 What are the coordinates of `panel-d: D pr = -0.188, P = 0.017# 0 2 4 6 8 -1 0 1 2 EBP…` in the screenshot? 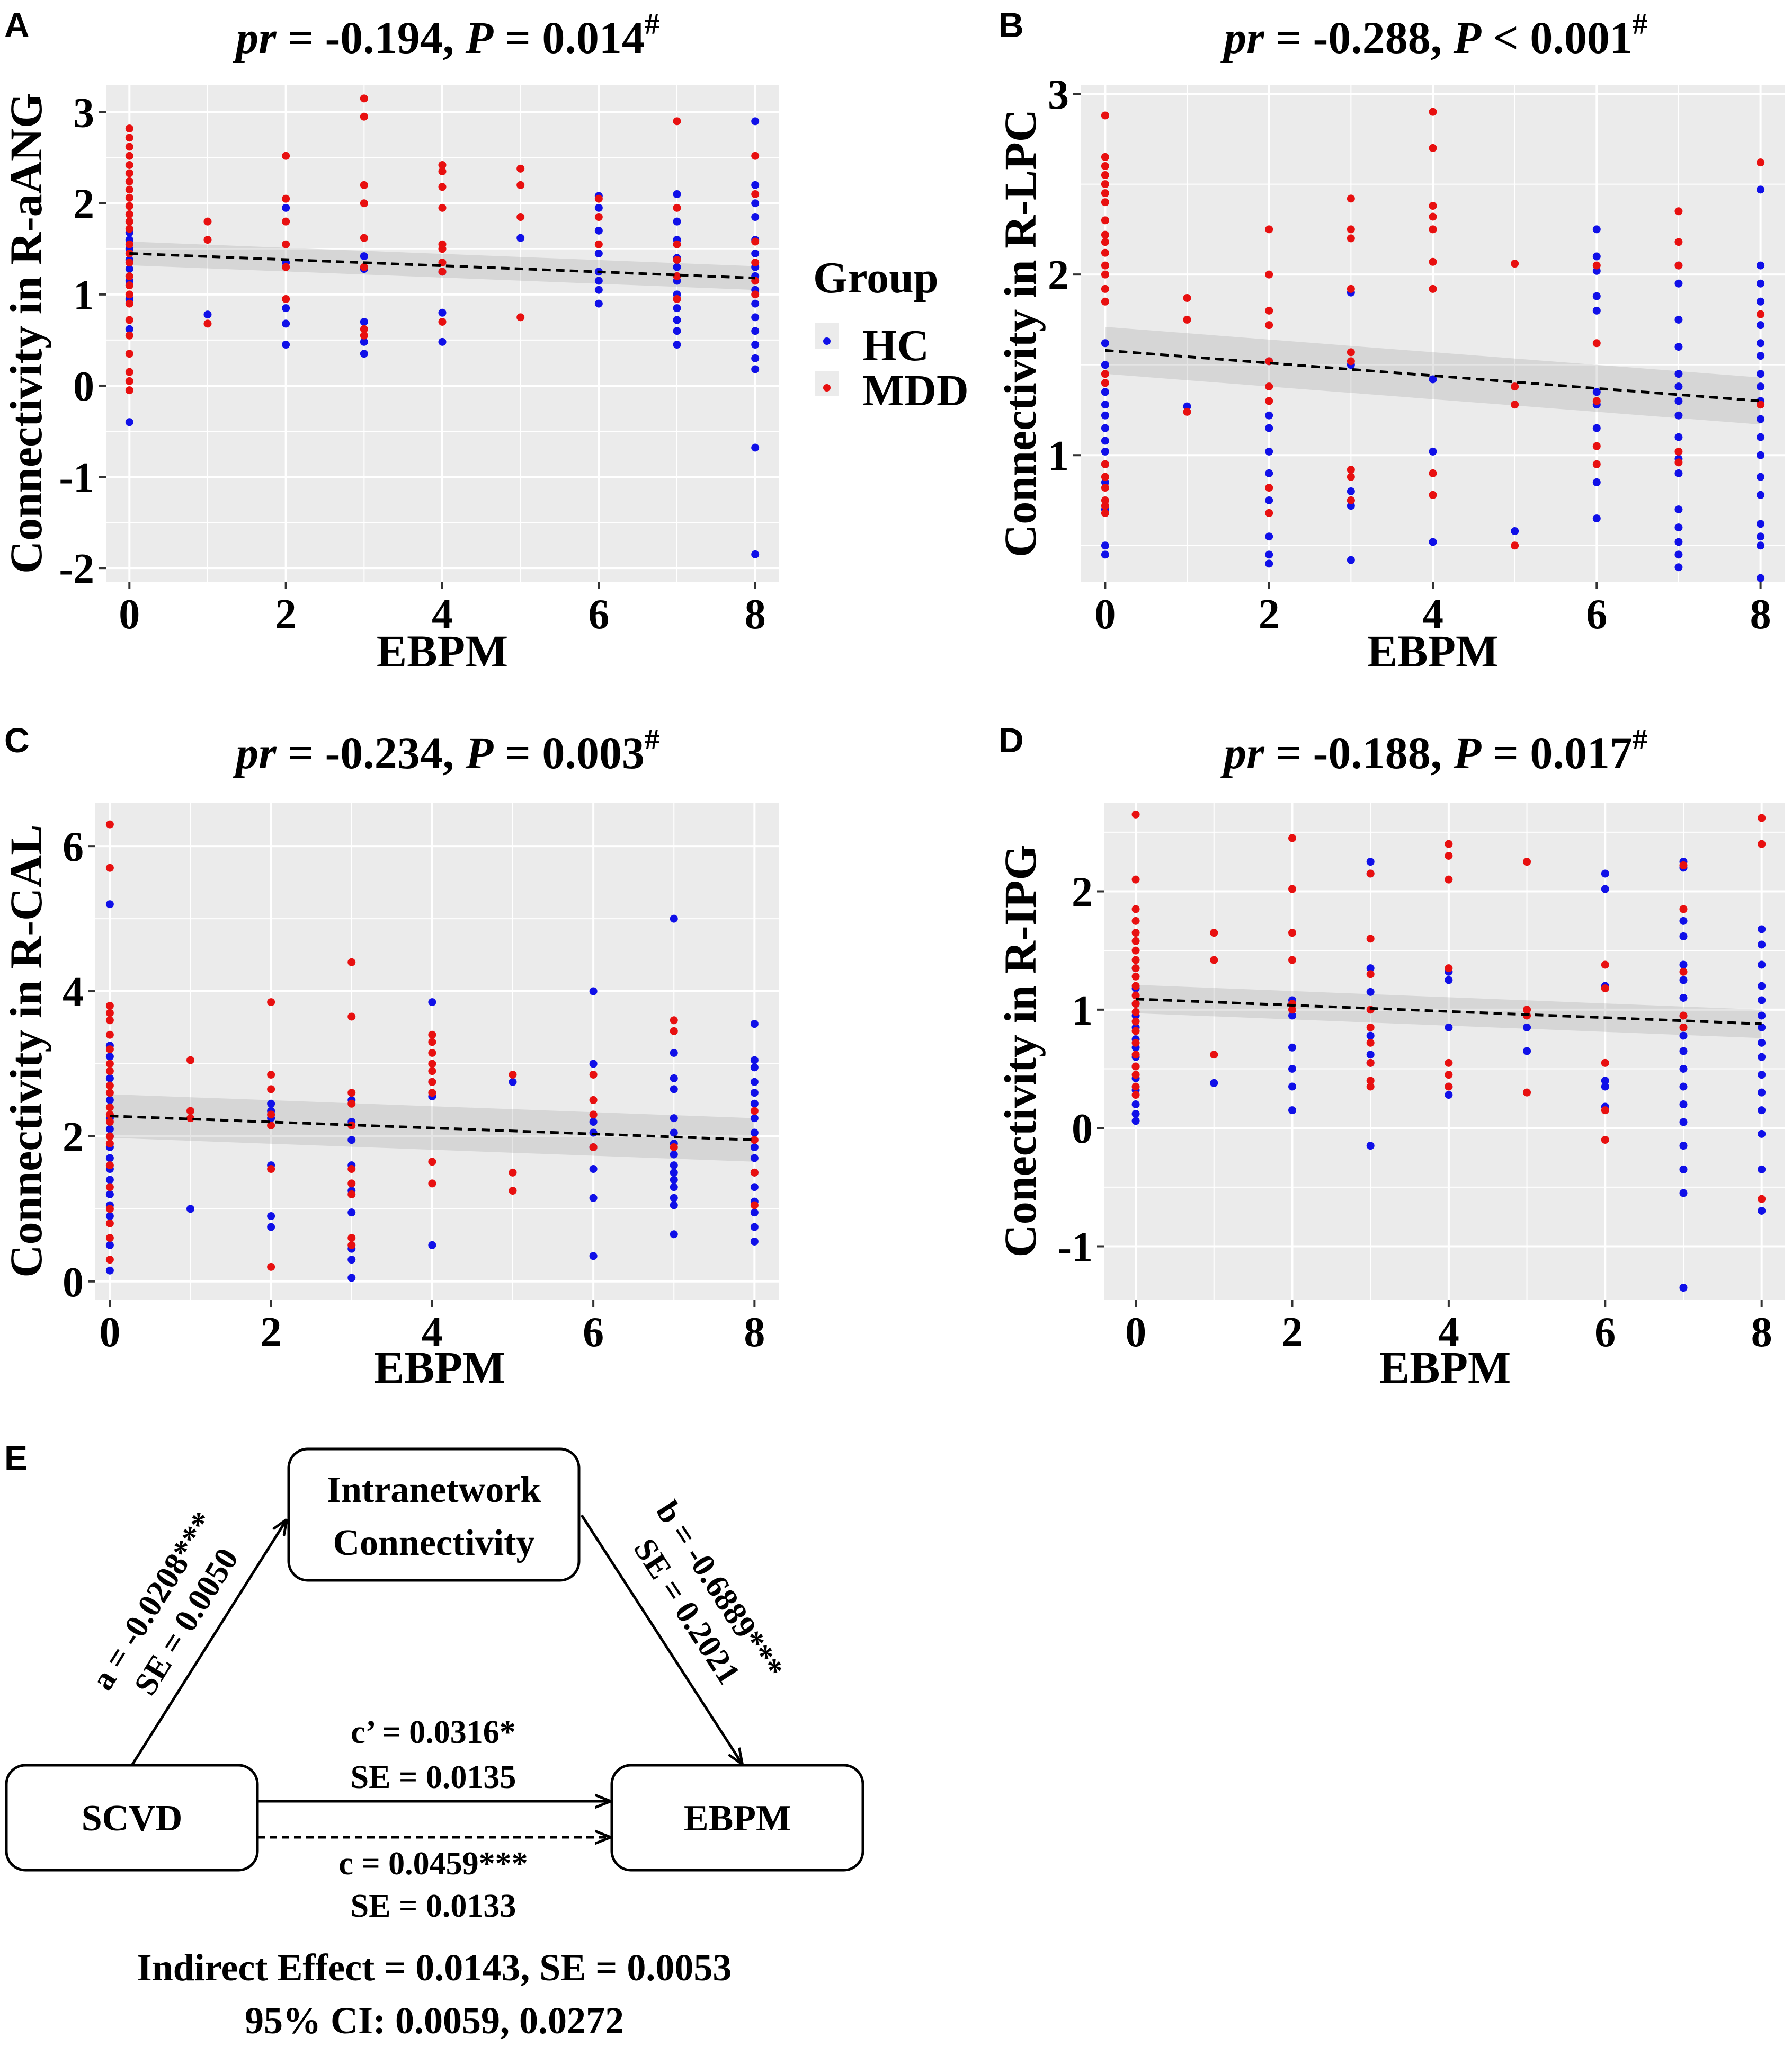 It's located at (1390, 1056).